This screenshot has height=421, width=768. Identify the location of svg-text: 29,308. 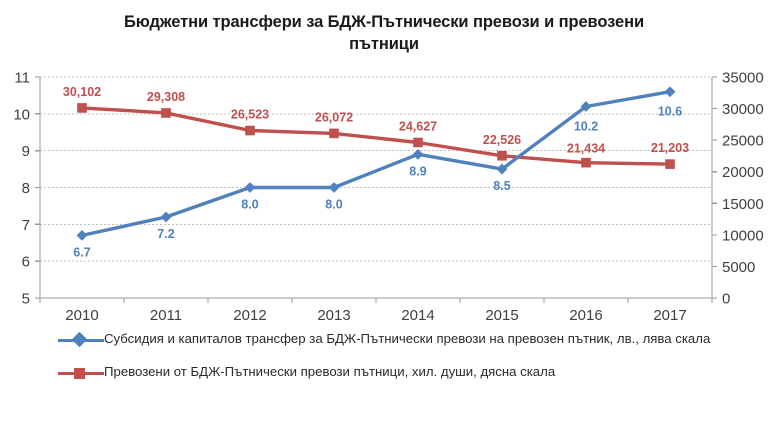
(166, 97).